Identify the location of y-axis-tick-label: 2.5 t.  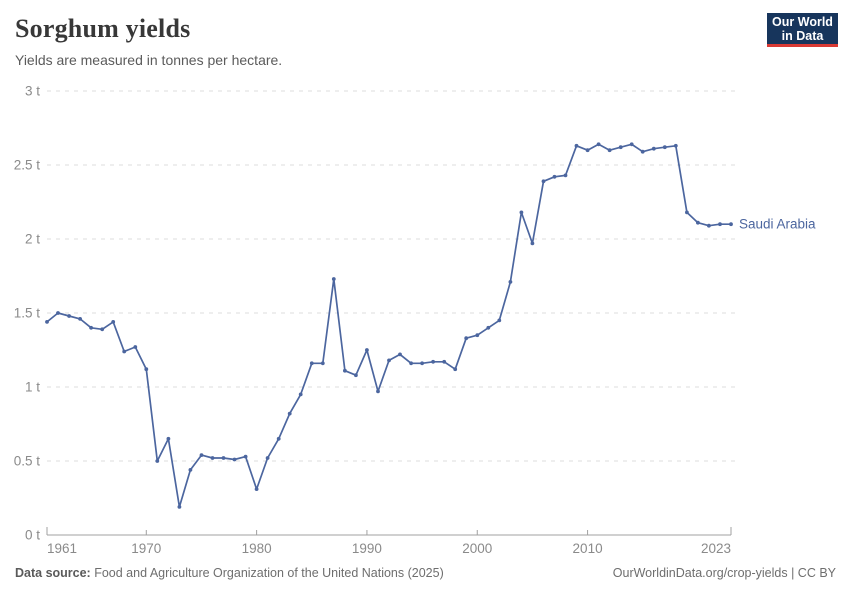
(27, 165).